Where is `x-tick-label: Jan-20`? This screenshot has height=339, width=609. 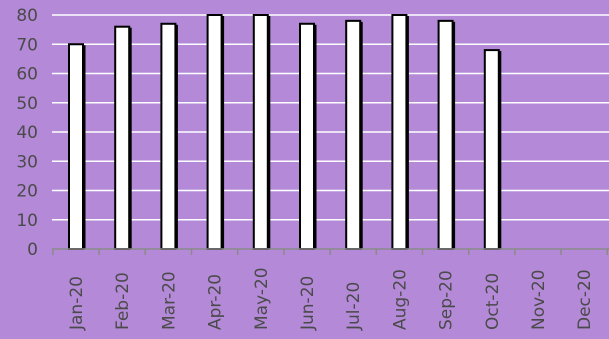 x-tick-label: Jan-20 is located at coordinates (77, 303).